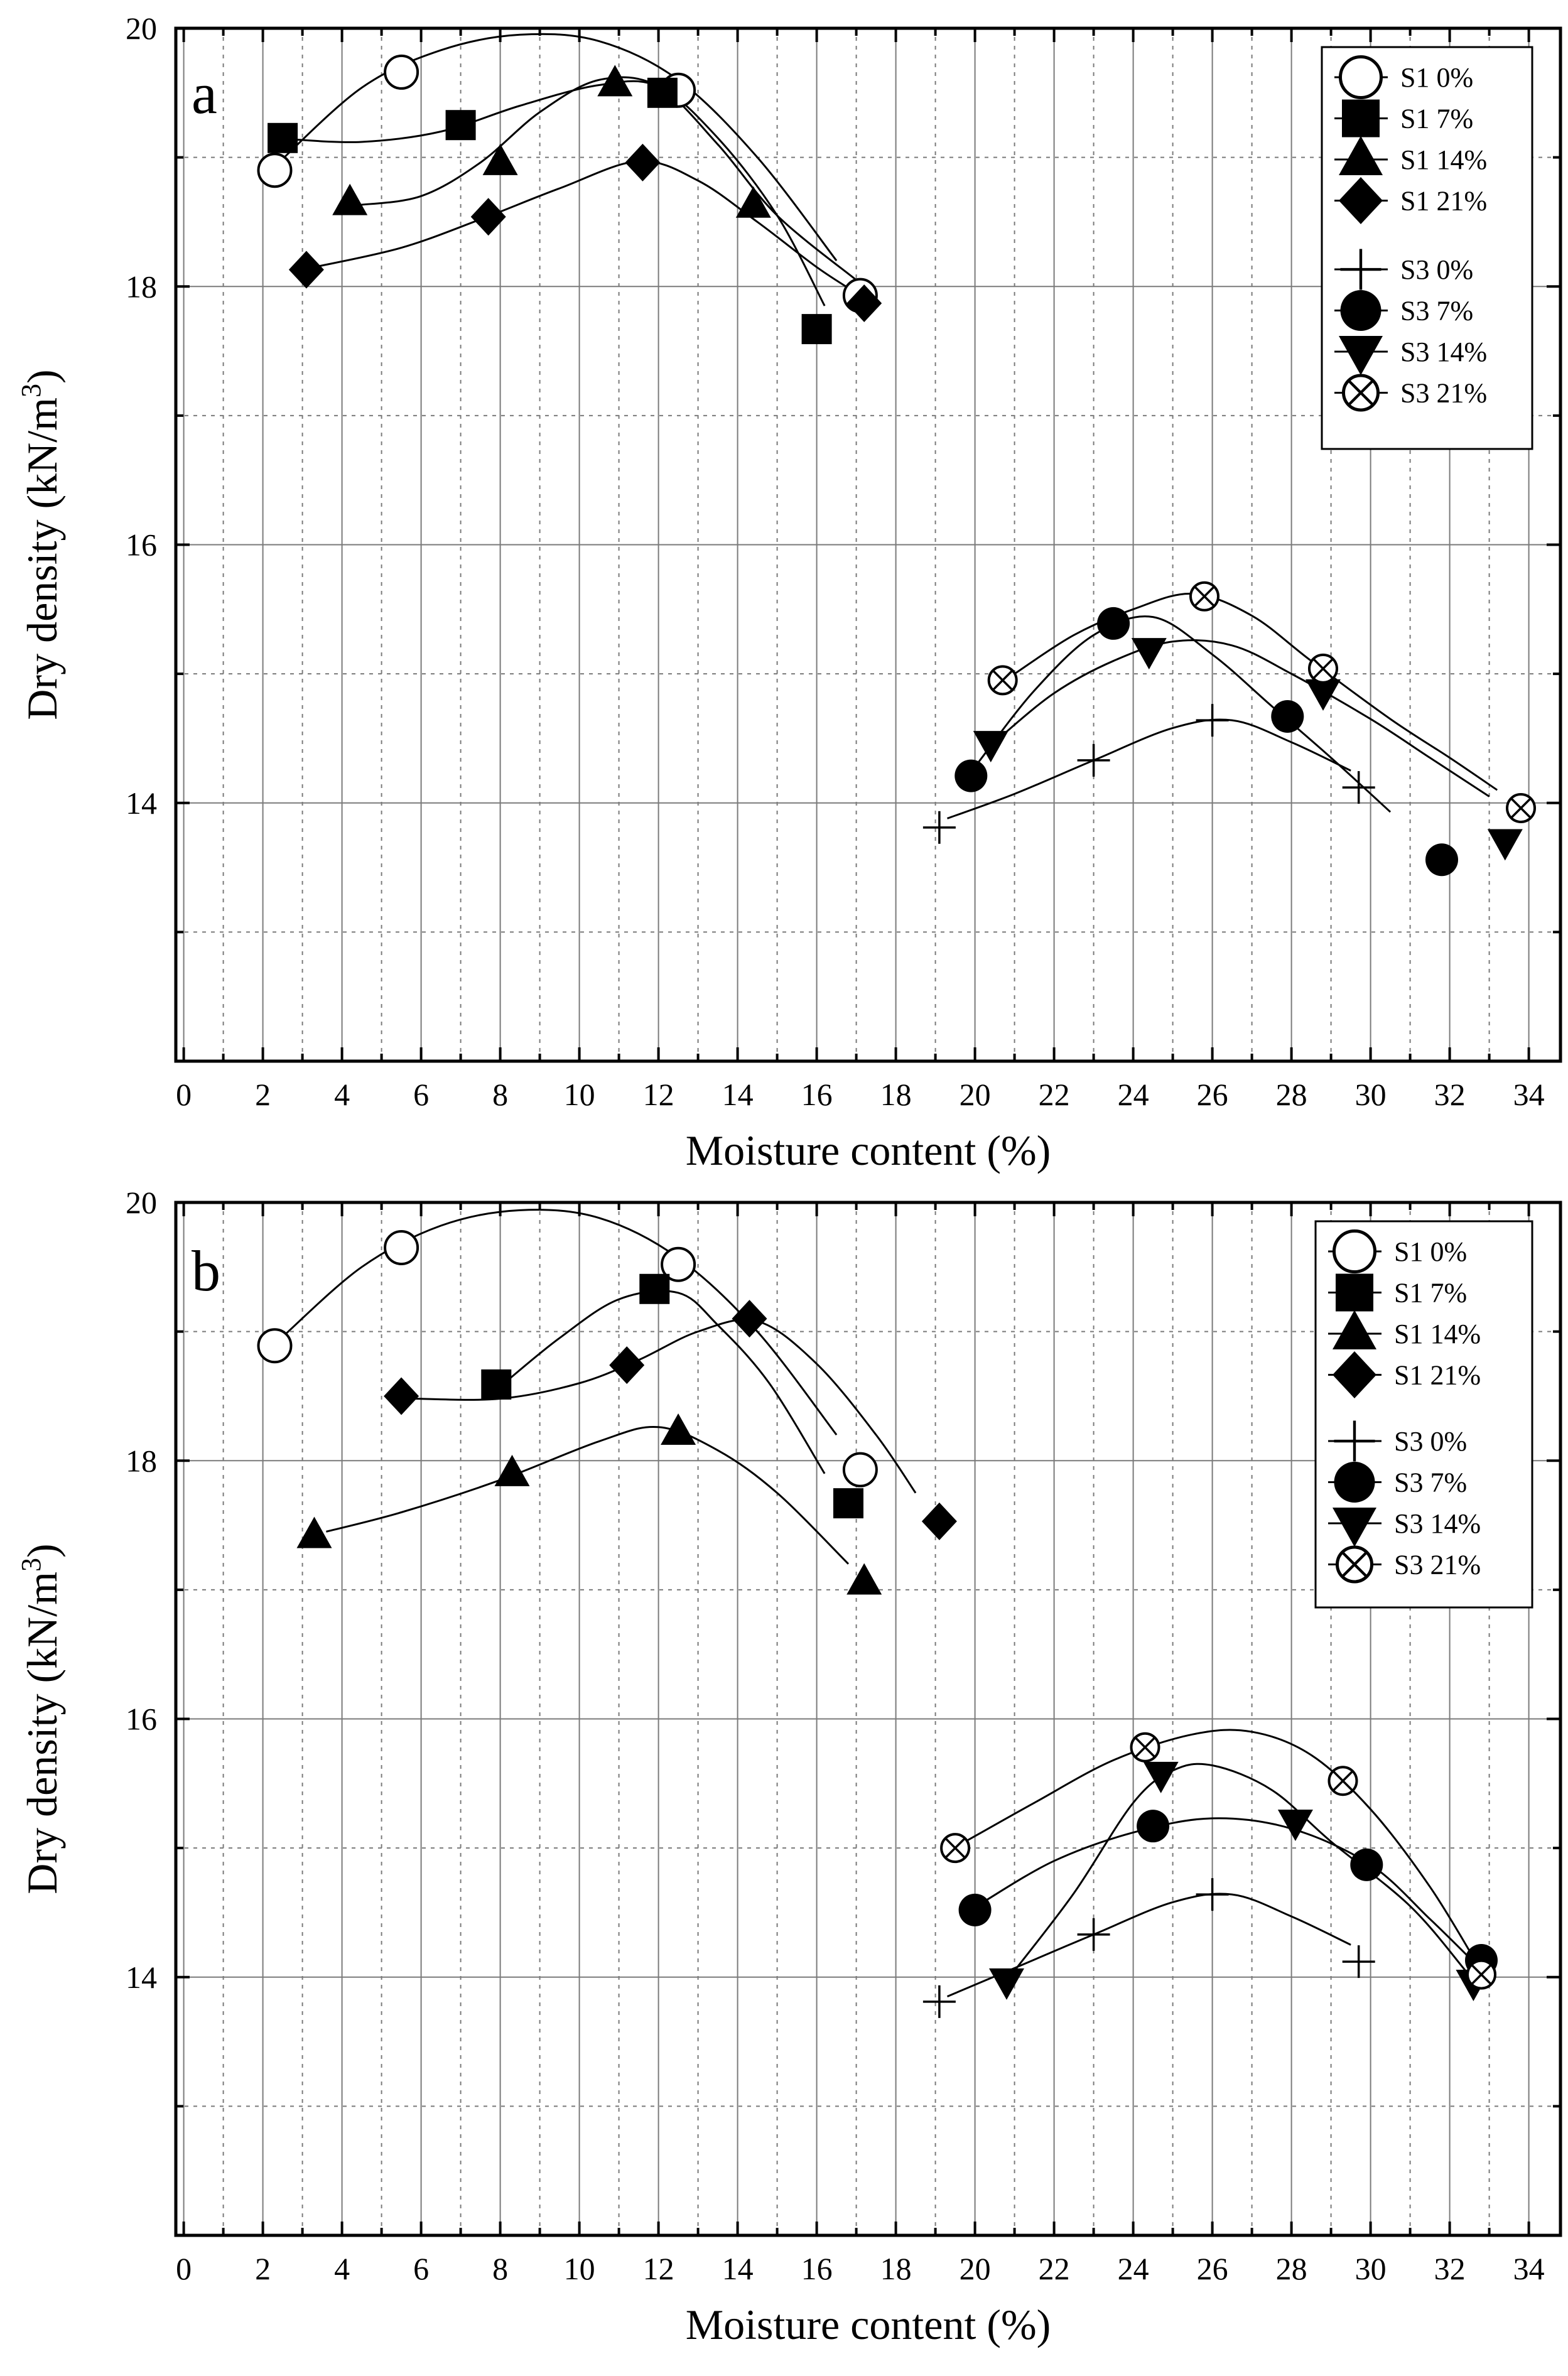 The image size is (1568, 2376). What do you see at coordinates (1450, 2268) in the screenshot?
I see `x-tick-label: 32` at bounding box center [1450, 2268].